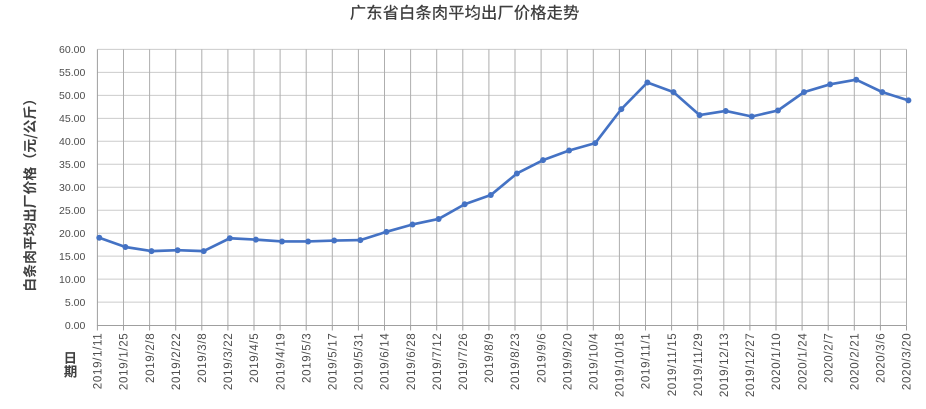 Image resolution: width=926 pixels, height=409 pixels. I want to click on svg-text: 2019/11/29, so click(699, 365).